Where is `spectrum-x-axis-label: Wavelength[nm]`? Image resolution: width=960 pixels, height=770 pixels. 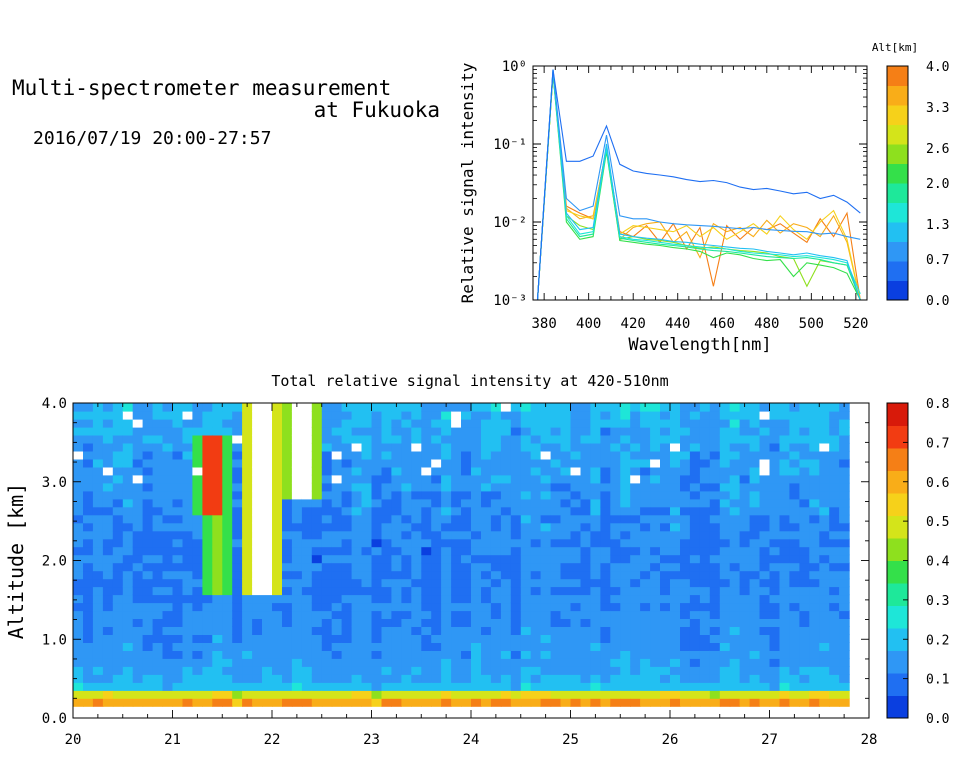 spectrum-x-axis-label: Wavelength[nm] is located at coordinates (699, 345).